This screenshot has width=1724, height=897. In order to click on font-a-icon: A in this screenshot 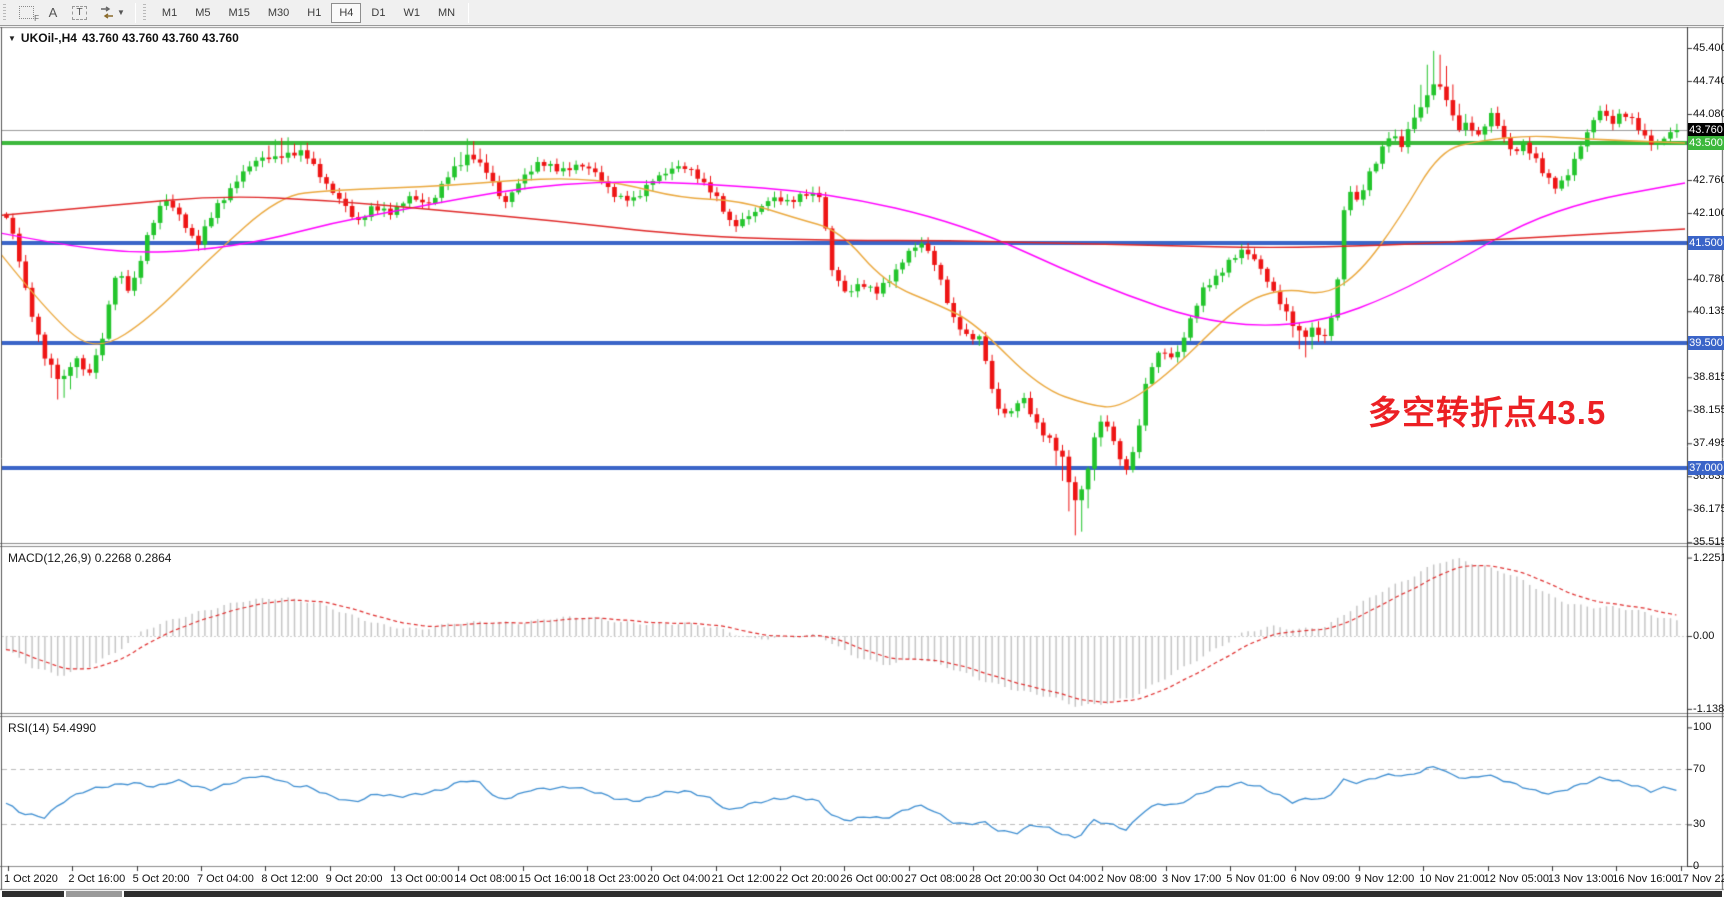, I will do `click(53, 12)`.